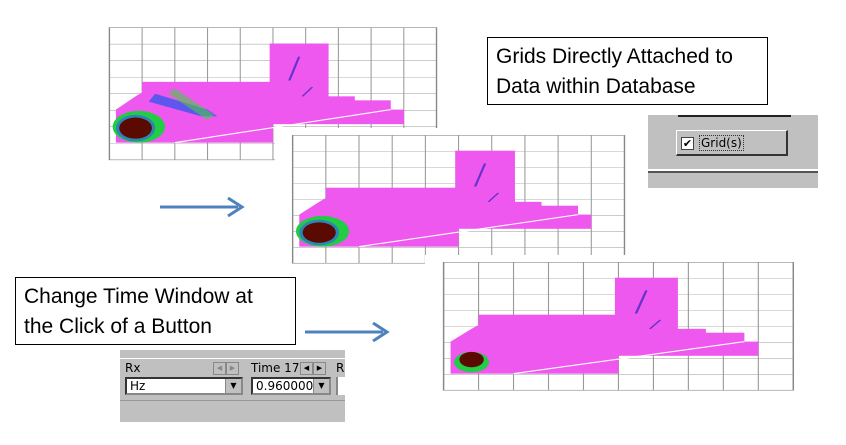 This screenshot has width=846, height=445. What do you see at coordinates (133, 368) in the screenshot?
I see `rx-label: Rx` at bounding box center [133, 368].